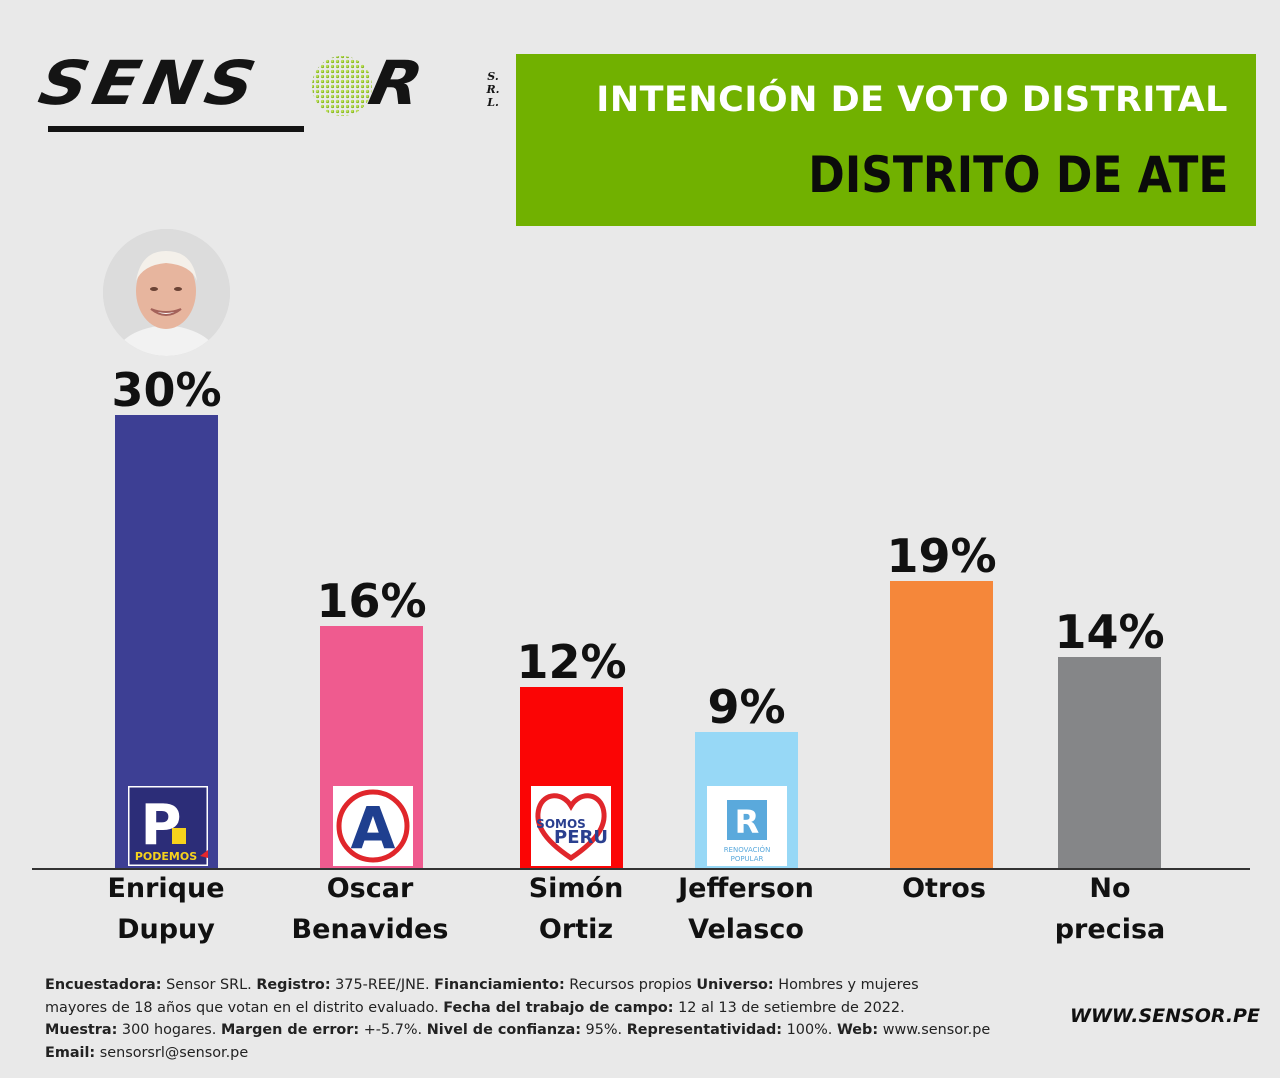  I want to click on footer-text: Recursos propios, so click(630, 985).